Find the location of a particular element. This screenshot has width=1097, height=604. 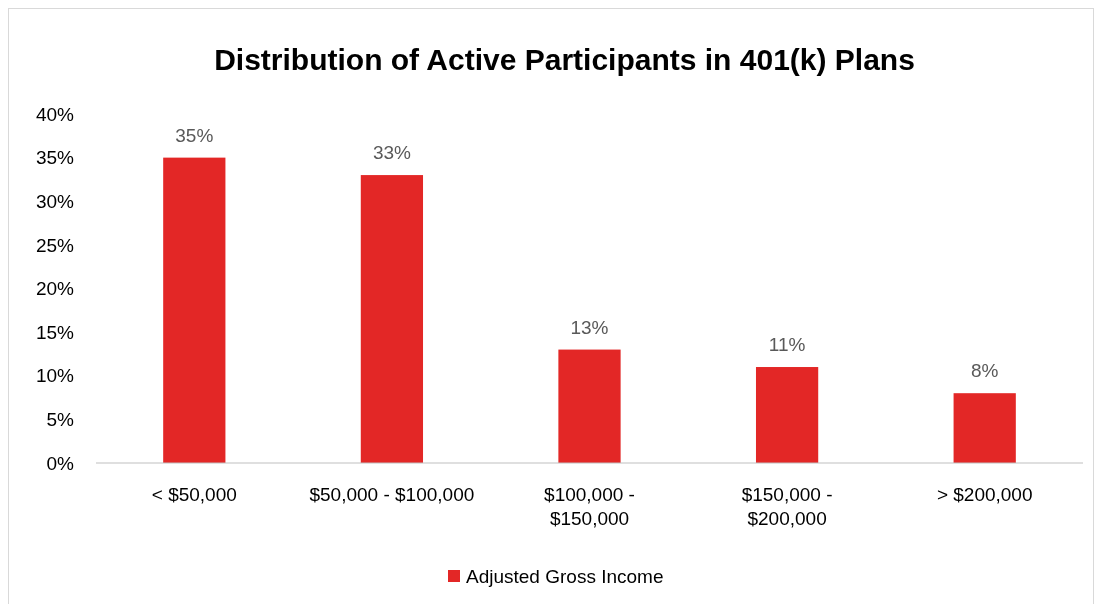

y-tick-label: 0% is located at coordinates (60, 463).